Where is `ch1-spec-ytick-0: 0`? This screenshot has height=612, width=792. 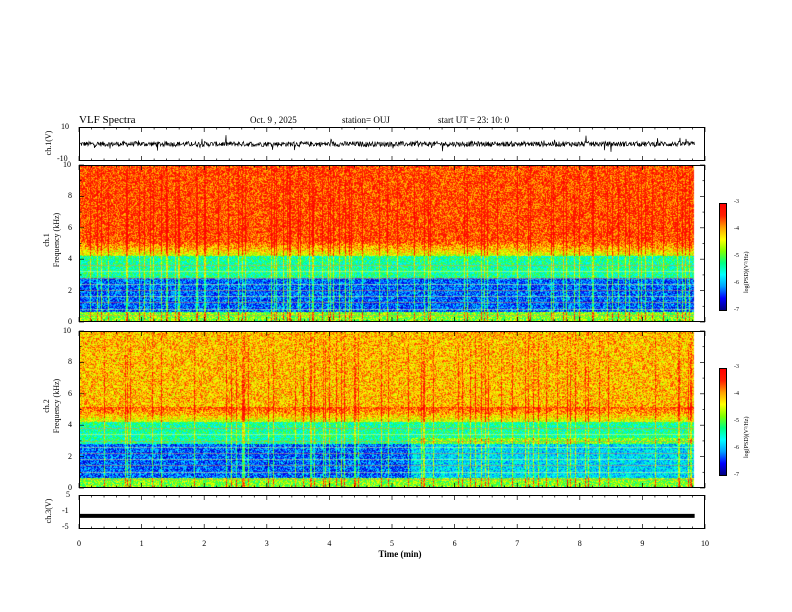
ch1-spec-ytick-0: 0 is located at coordinates (70, 321).